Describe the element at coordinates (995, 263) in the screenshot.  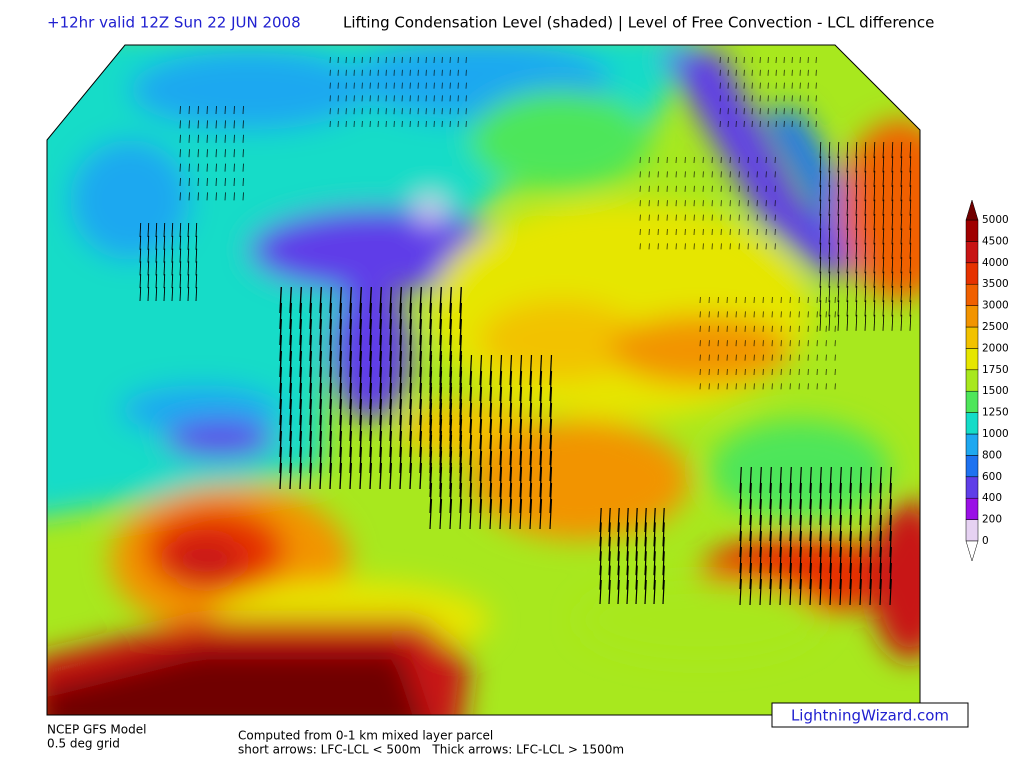
I see `colorbar-label: 4000` at that location.